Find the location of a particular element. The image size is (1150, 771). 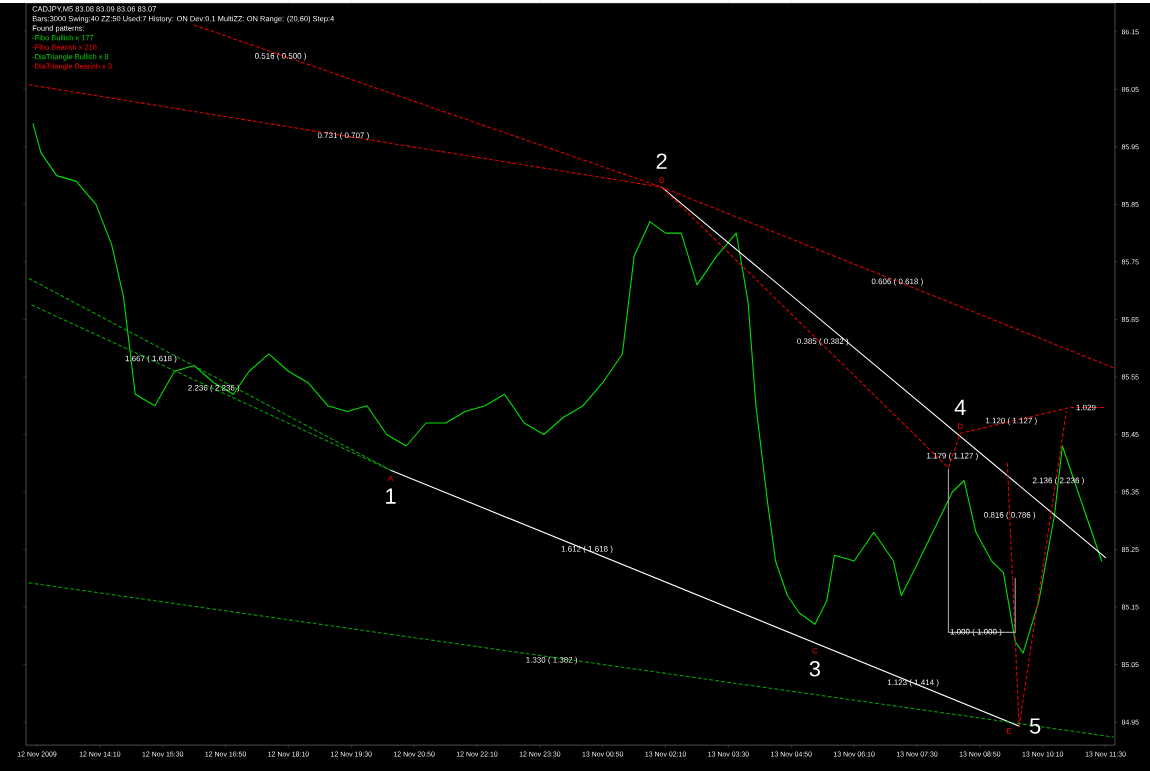

annotation: 1 is located at coordinates (391, 496).